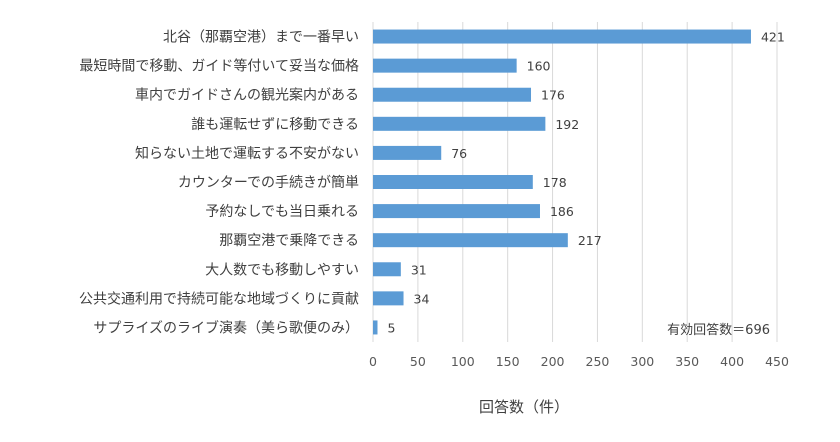 The width and height of the screenshot is (840, 442). I want to click on category-label: 大人数でも移動しやすい, so click(282, 270).